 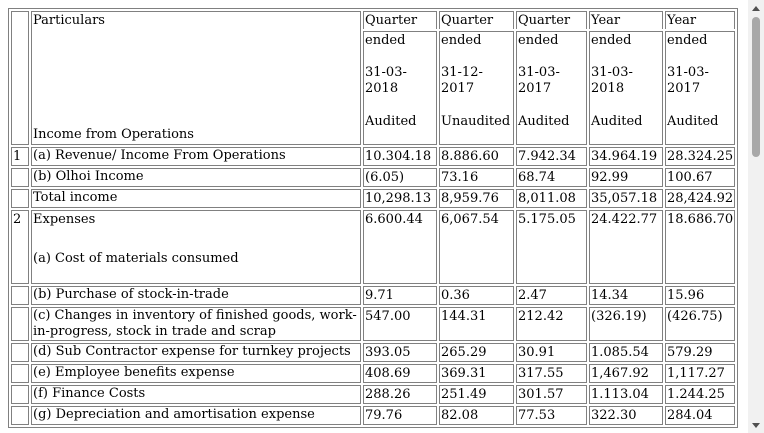 I want to click on row-value-cell: 1.113.04, so click(x=626, y=394).